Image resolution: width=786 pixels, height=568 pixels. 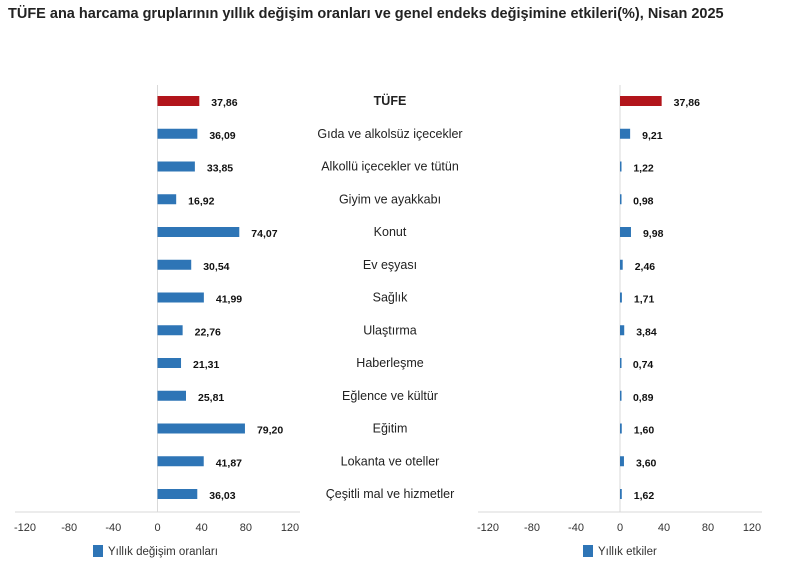 What do you see at coordinates (644, 496) in the screenshot?
I see `data-label: 1,62` at bounding box center [644, 496].